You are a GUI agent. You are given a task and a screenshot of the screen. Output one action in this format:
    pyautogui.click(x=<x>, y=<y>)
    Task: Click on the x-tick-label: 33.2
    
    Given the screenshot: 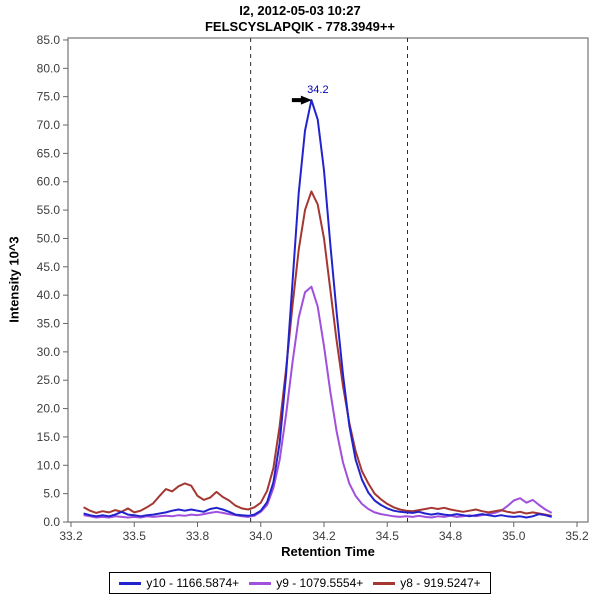 What is the action you would take?
    pyautogui.click(x=71, y=536)
    